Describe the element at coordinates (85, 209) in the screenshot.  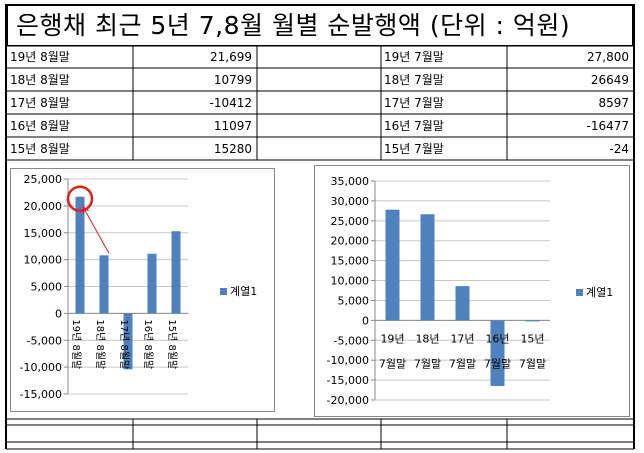
I see `annotation-arrowhead` at that location.